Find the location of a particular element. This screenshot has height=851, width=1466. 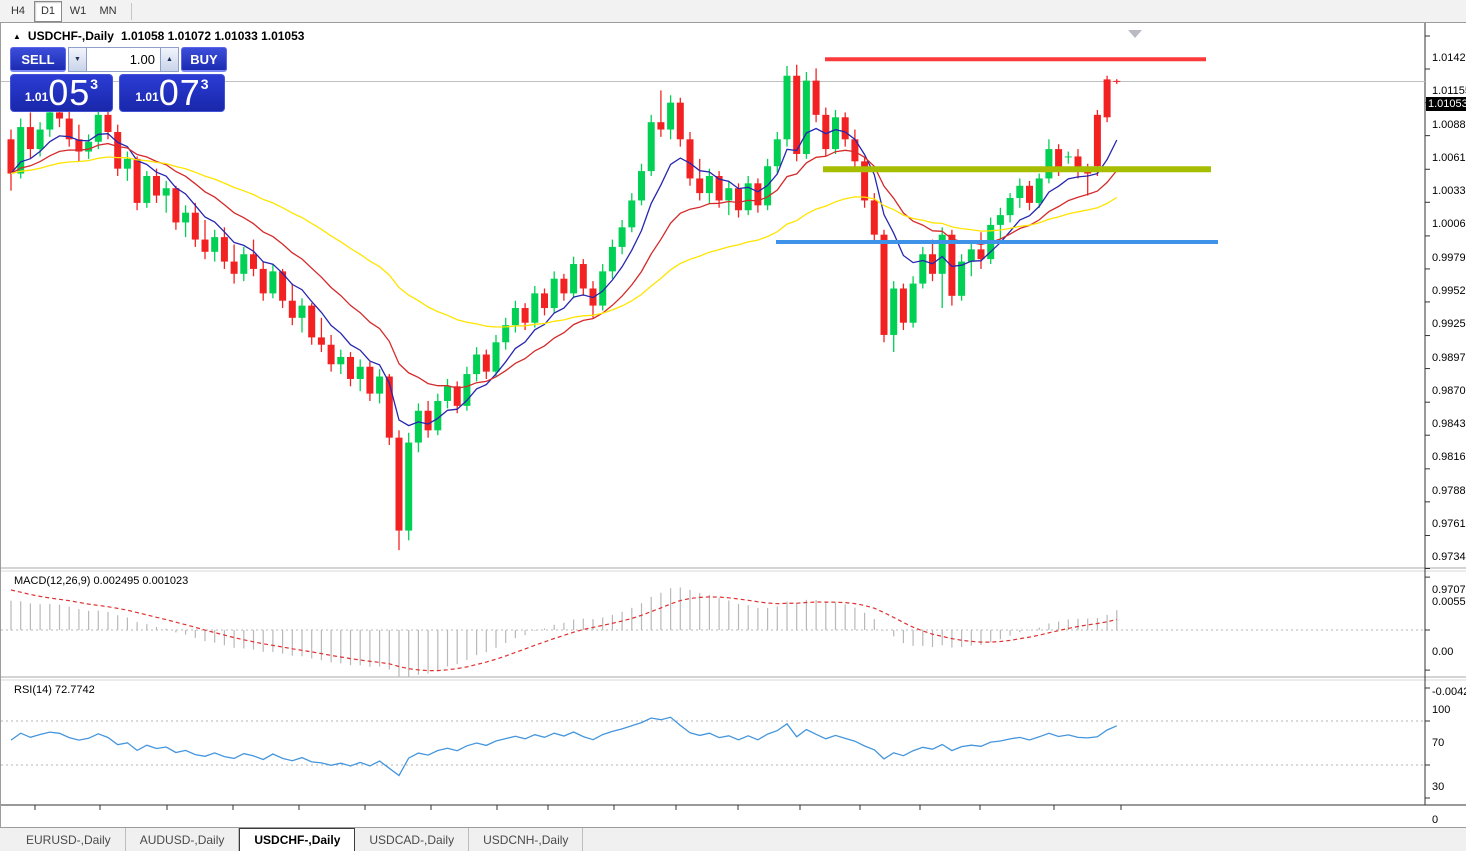

buy-price-sup: 3 is located at coordinates (204, 84).